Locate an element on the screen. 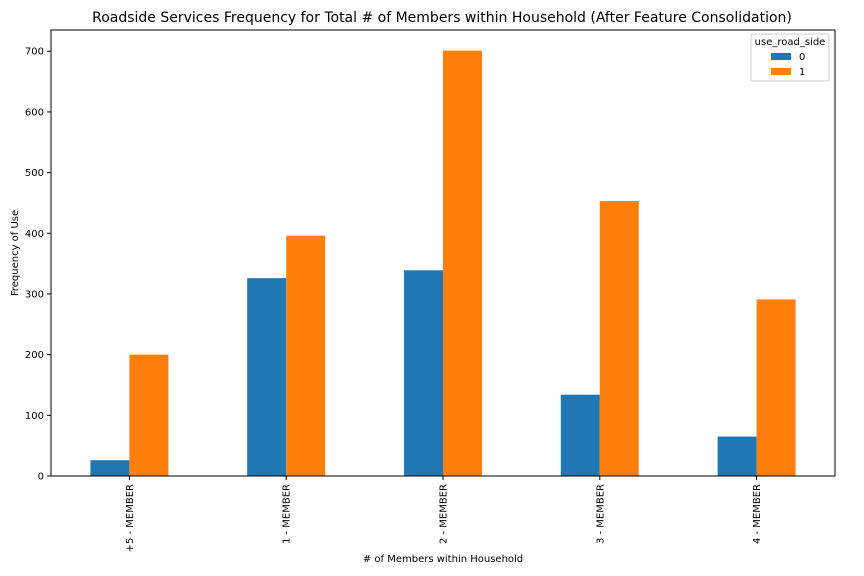 The image size is (864, 576). legend-title: use_road_side is located at coordinates (790, 42).